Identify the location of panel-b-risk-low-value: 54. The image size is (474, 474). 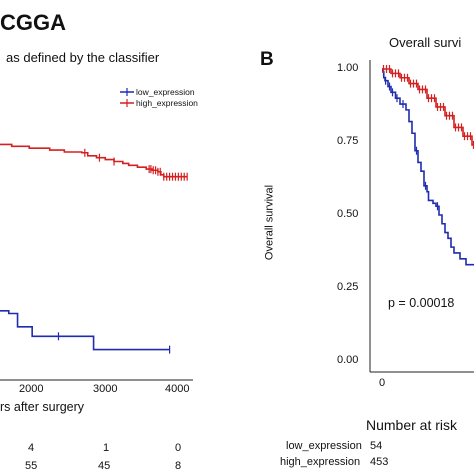
(376, 446).